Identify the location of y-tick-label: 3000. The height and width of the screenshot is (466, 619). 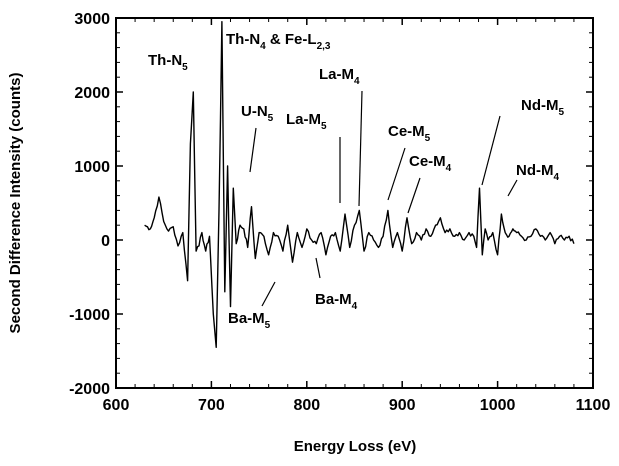
(92, 19).